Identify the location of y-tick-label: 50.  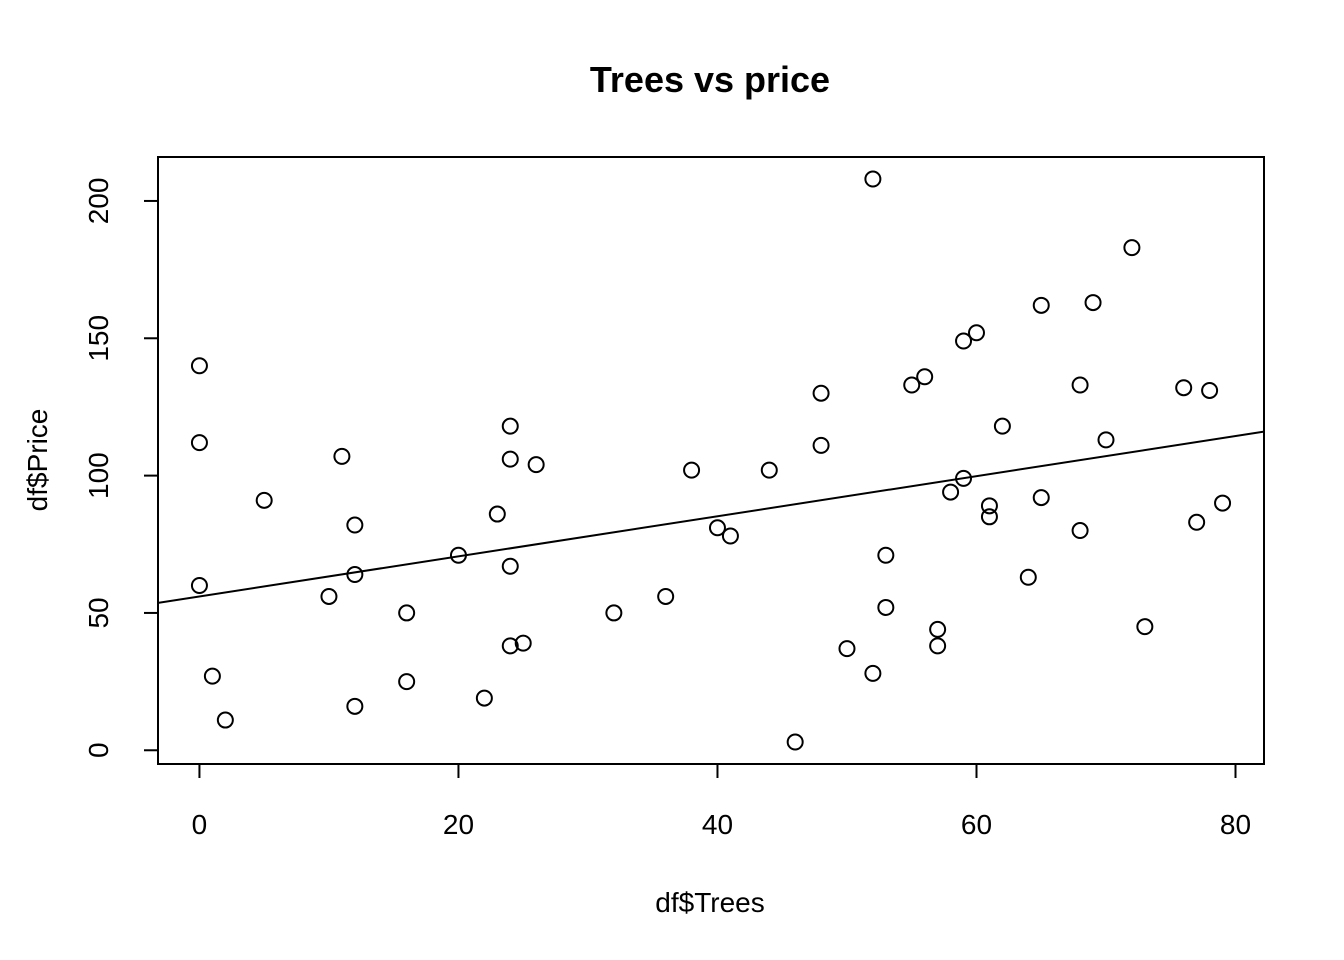
(98, 612).